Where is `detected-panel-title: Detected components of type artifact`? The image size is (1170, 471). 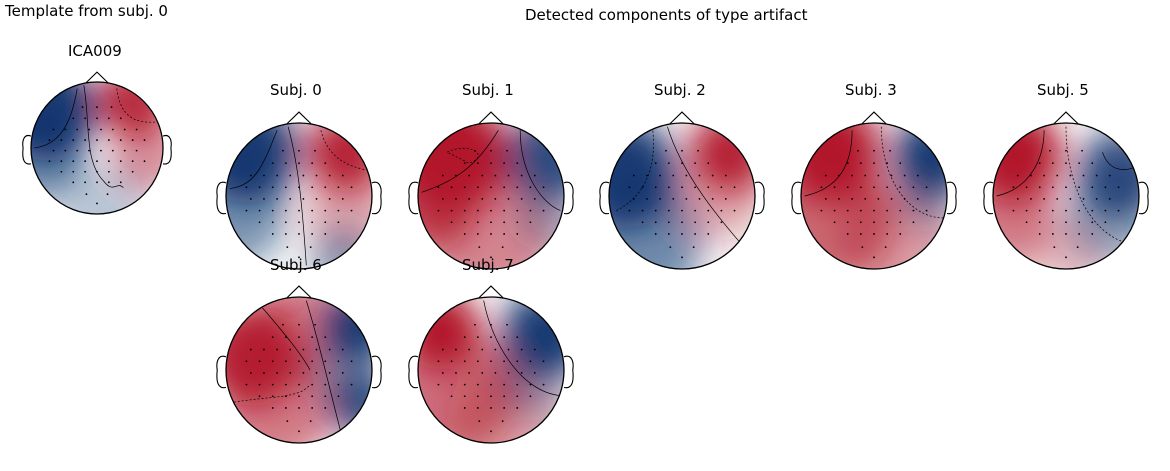 detected-panel-title: Detected components of type artifact is located at coordinates (666, 15).